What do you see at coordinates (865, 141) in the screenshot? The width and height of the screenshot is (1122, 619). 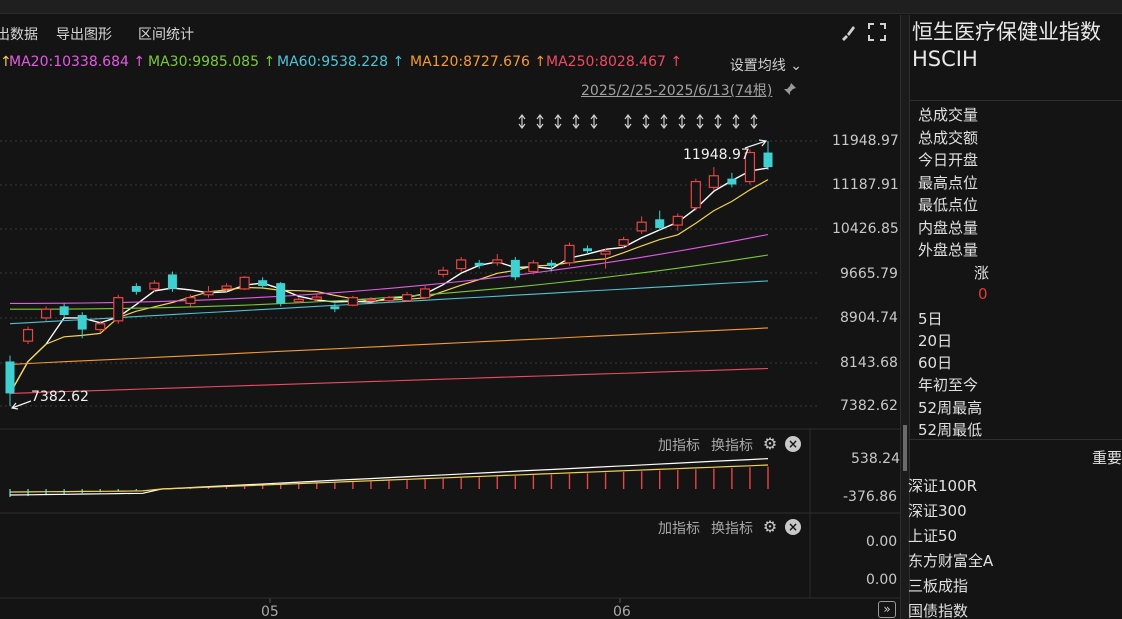 I see `y-tick-label: 11948.97` at bounding box center [865, 141].